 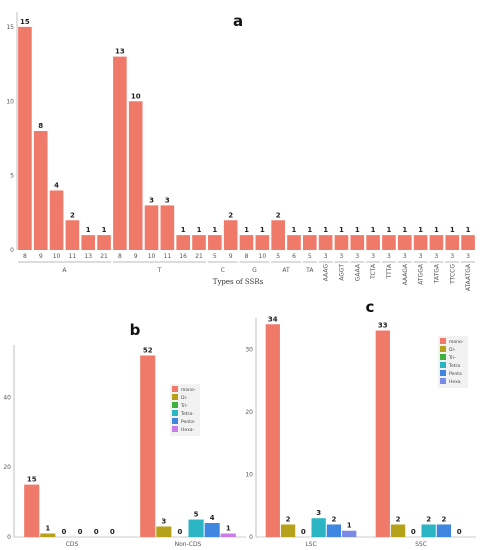 What do you see at coordinates (215, 256) in the screenshot?
I see `panel-a-x-tick-label: 5` at bounding box center [215, 256].